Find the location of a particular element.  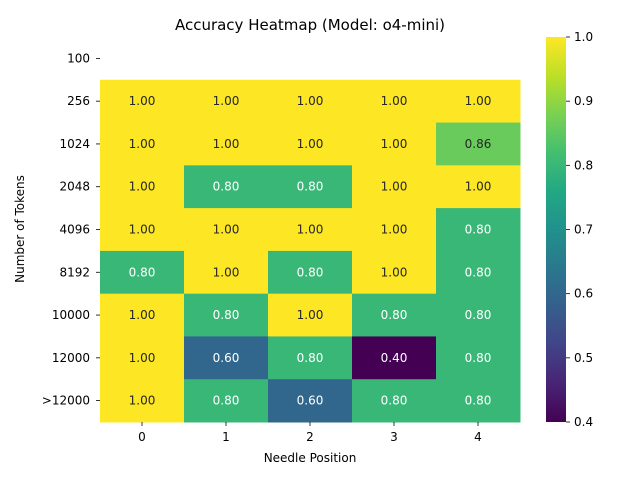

y-tick-label: 1024 is located at coordinates (74, 144).